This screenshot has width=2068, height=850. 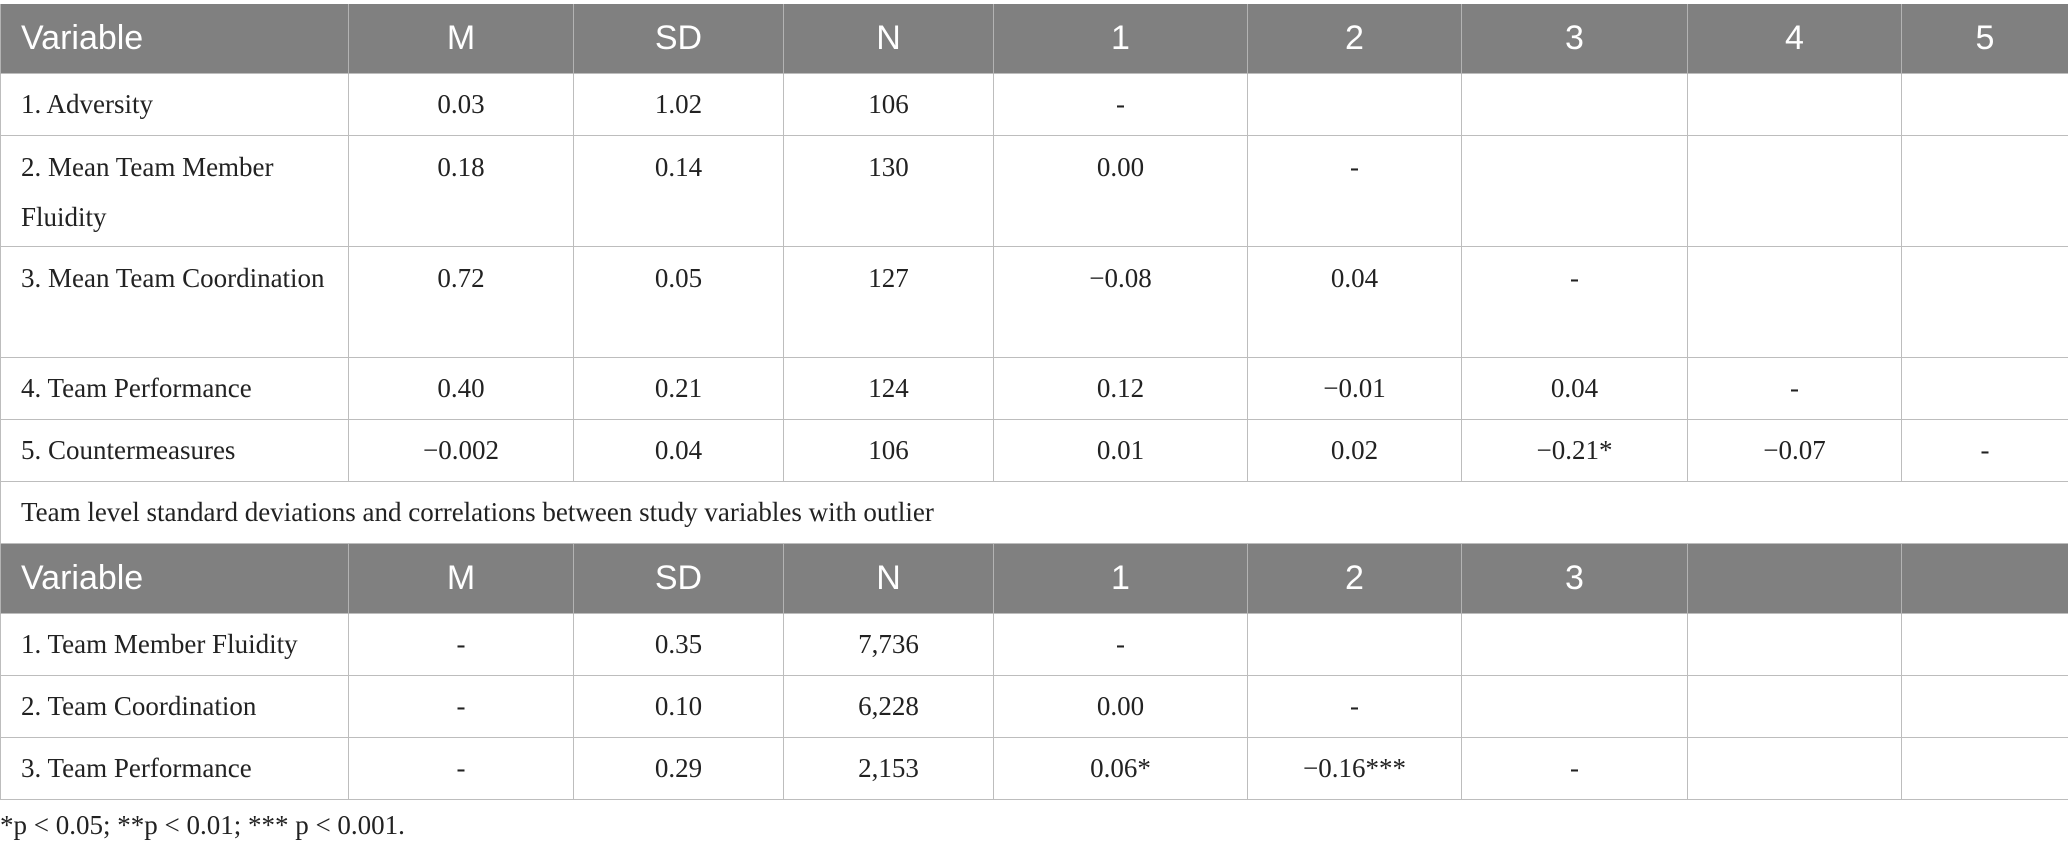 I want to click on table-cell: −0.01, so click(x=1354, y=388).